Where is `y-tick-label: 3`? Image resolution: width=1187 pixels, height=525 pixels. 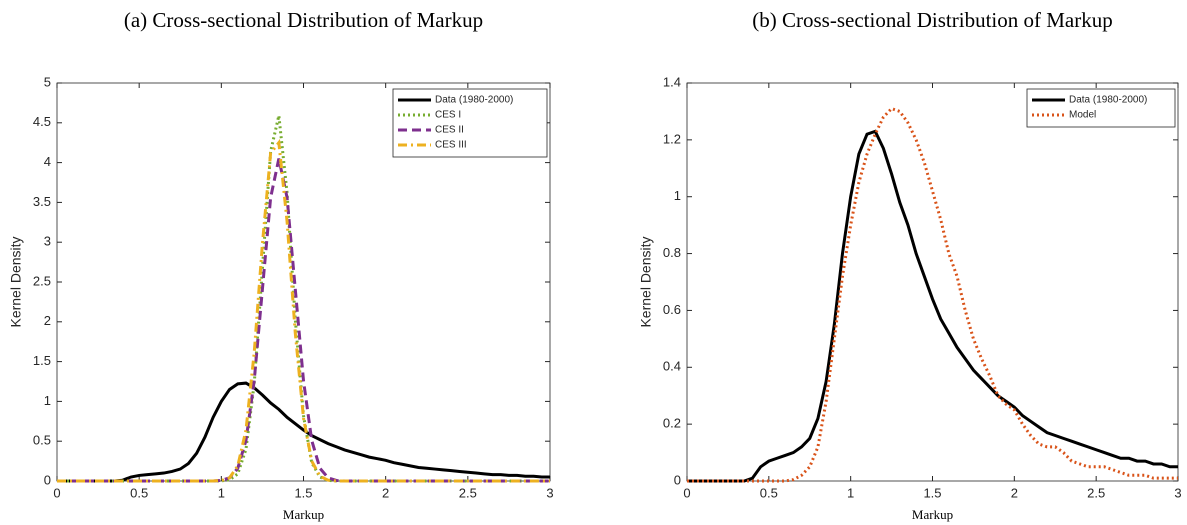 y-tick-label: 3 is located at coordinates (47, 241).